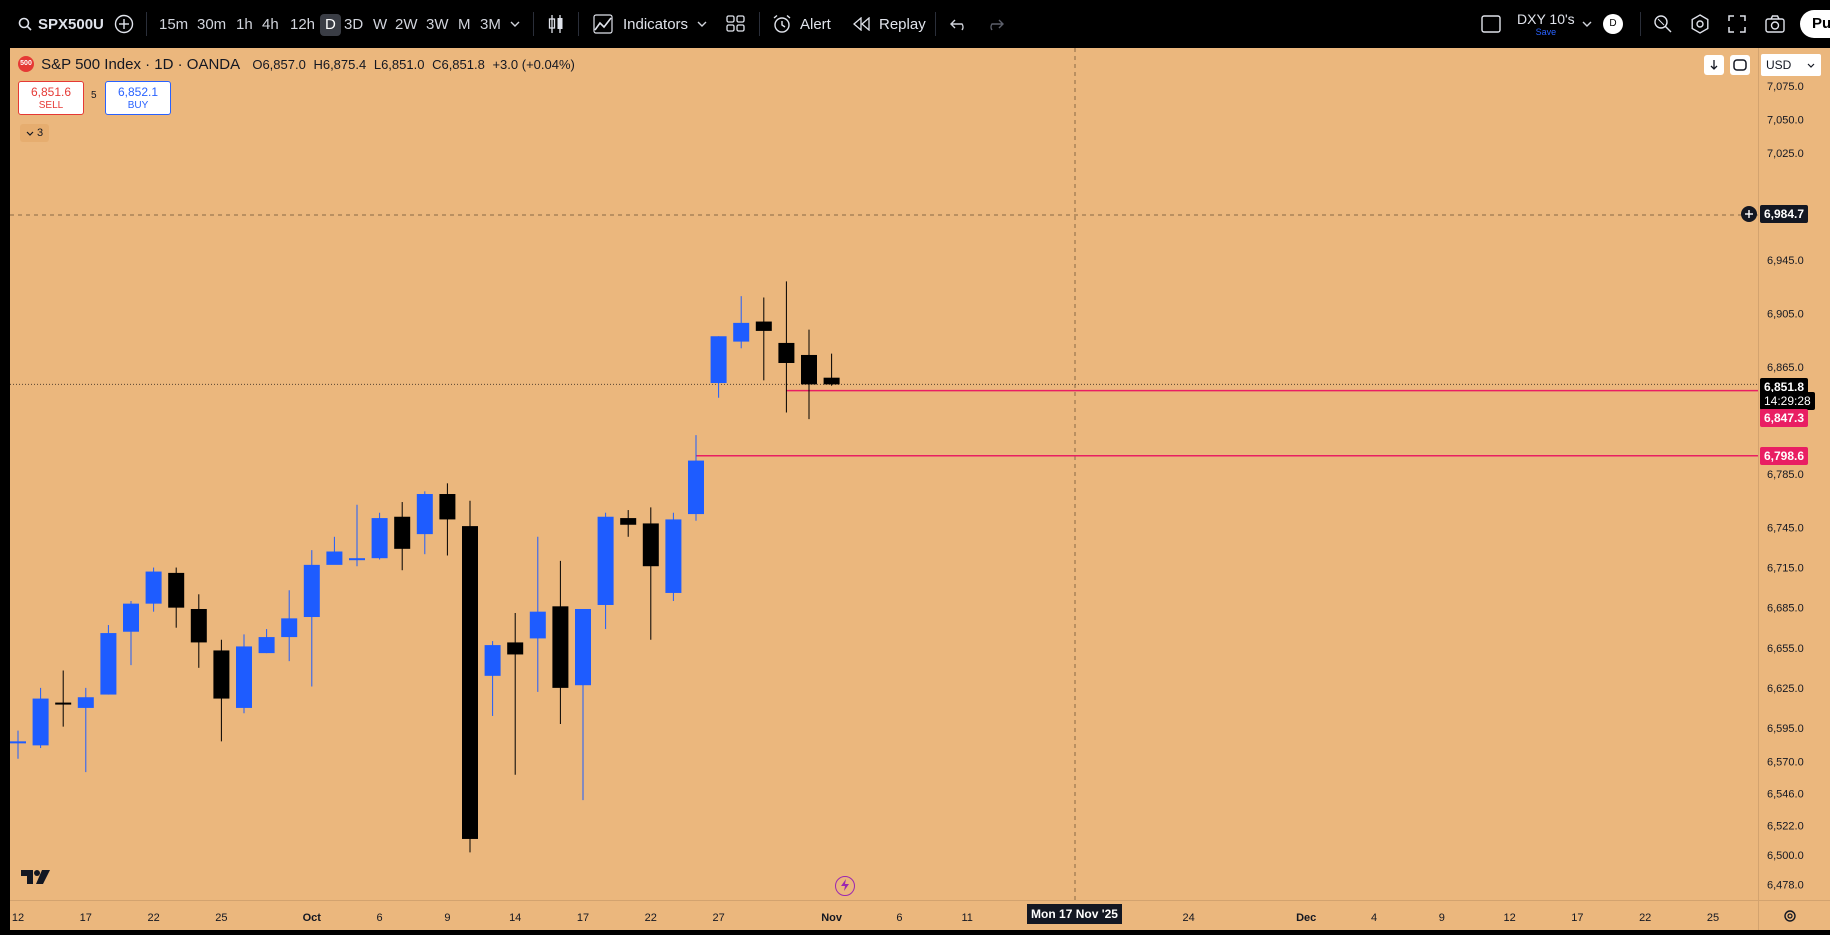 This screenshot has height=935, width=1830. Describe the element at coordinates (141, 64) in the screenshot. I see `symbol-title: S&P 500 Index · 1D · OANDA` at that location.